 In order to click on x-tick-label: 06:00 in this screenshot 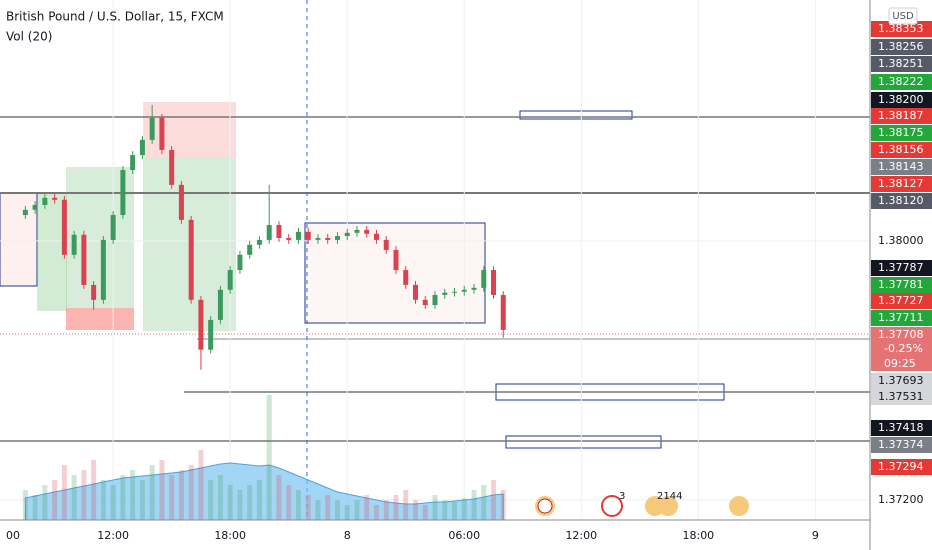, I will do `click(464, 535)`.